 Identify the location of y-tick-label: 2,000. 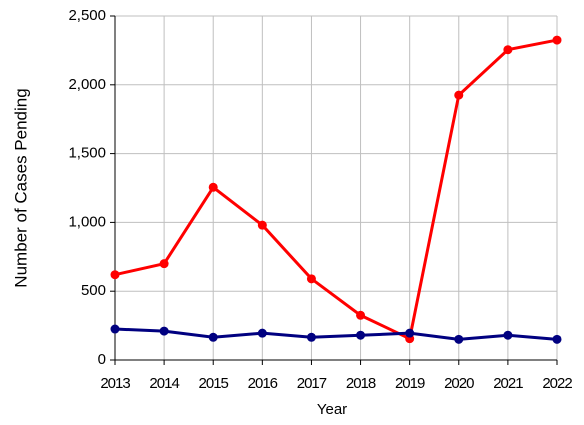
(87, 84).